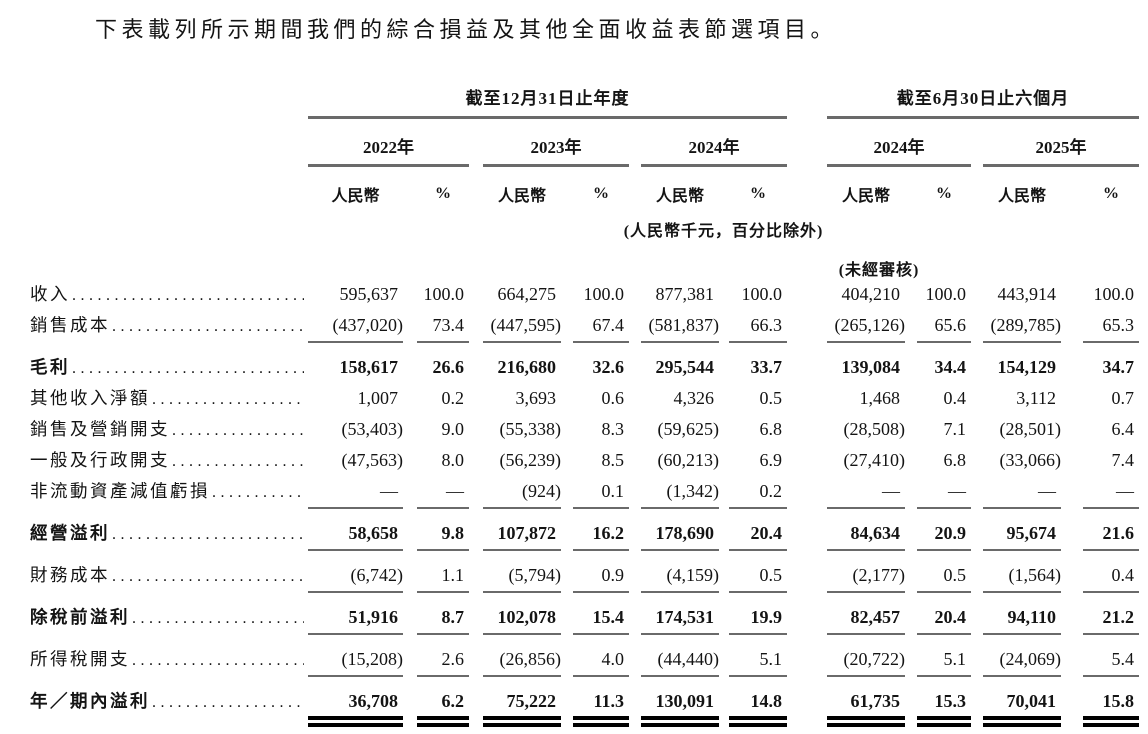 The height and width of the screenshot is (734, 1148). I want to click on value-cell: 26.6, so click(448, 367).